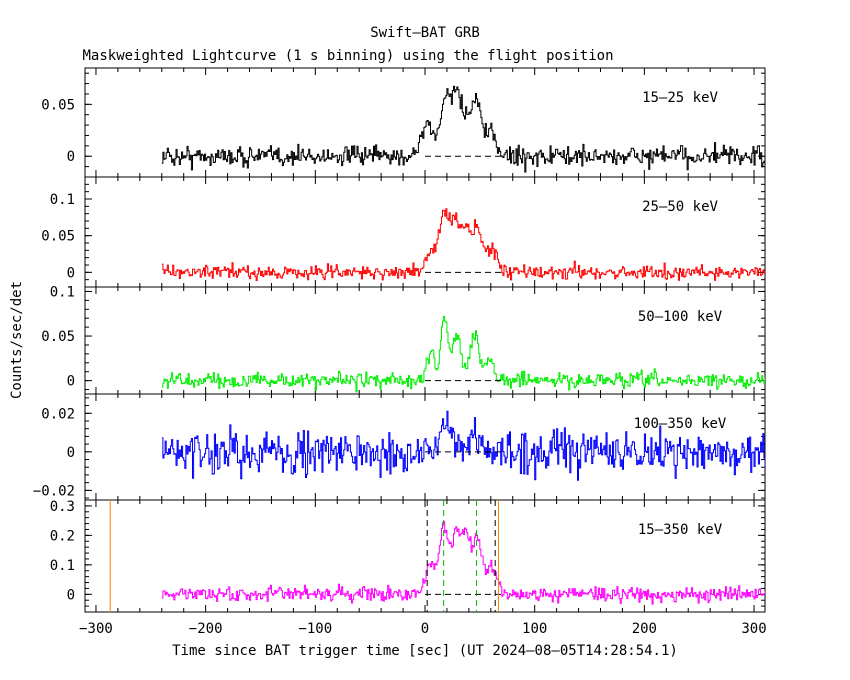 The height and width of the screenshot is (680, 850). I want to click on x-tick-label: 0, so click(425, 629).